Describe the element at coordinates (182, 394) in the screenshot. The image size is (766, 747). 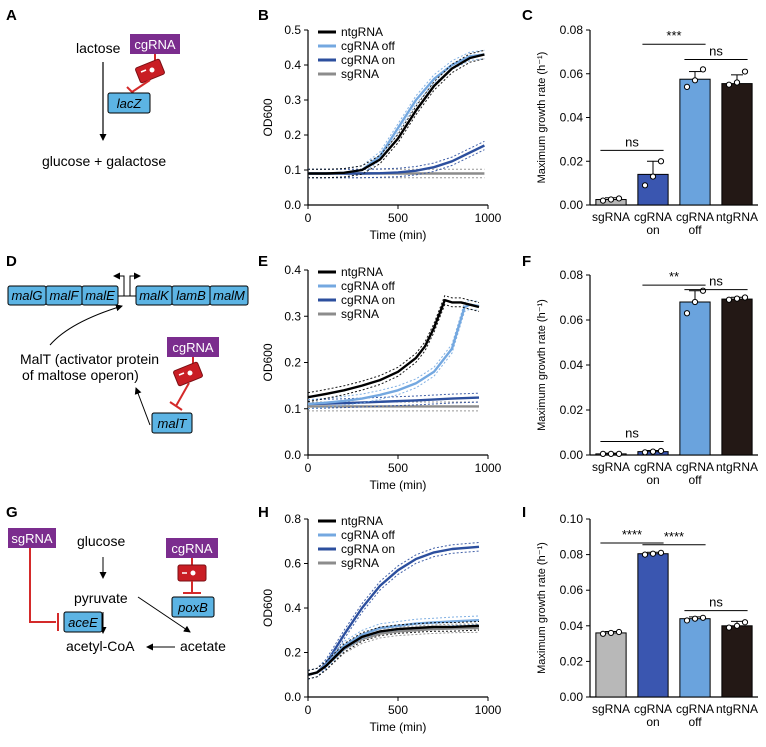
I see `inhibitor-line-d` at that location.